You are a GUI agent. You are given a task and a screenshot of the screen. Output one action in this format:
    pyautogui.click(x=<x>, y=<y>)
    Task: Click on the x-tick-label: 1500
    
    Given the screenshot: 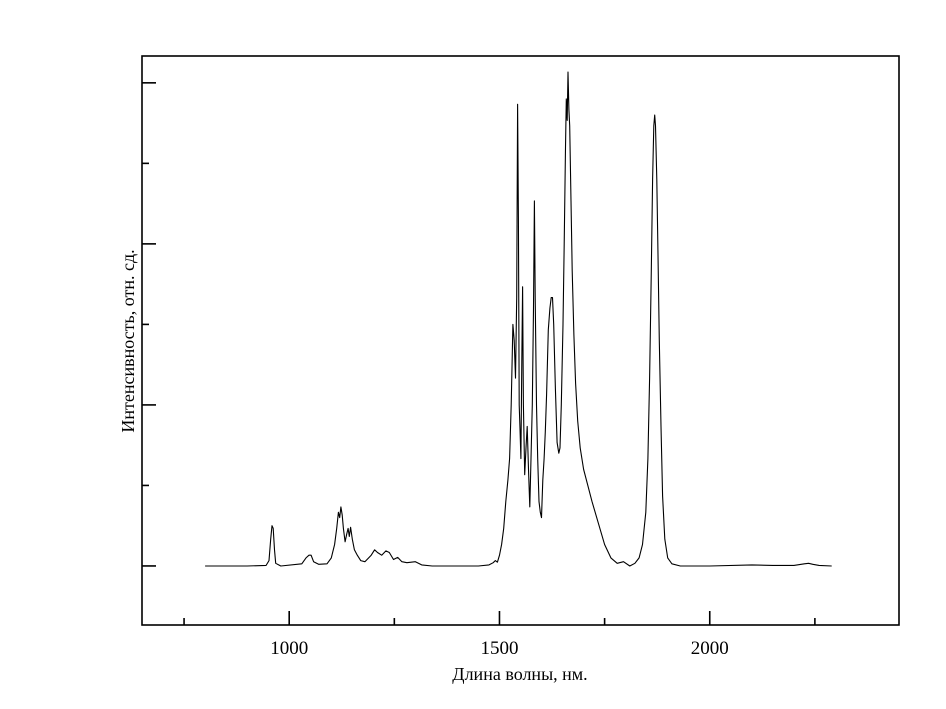 What is the action you would take?
    pyautogui.click(x=499, y=648)
    